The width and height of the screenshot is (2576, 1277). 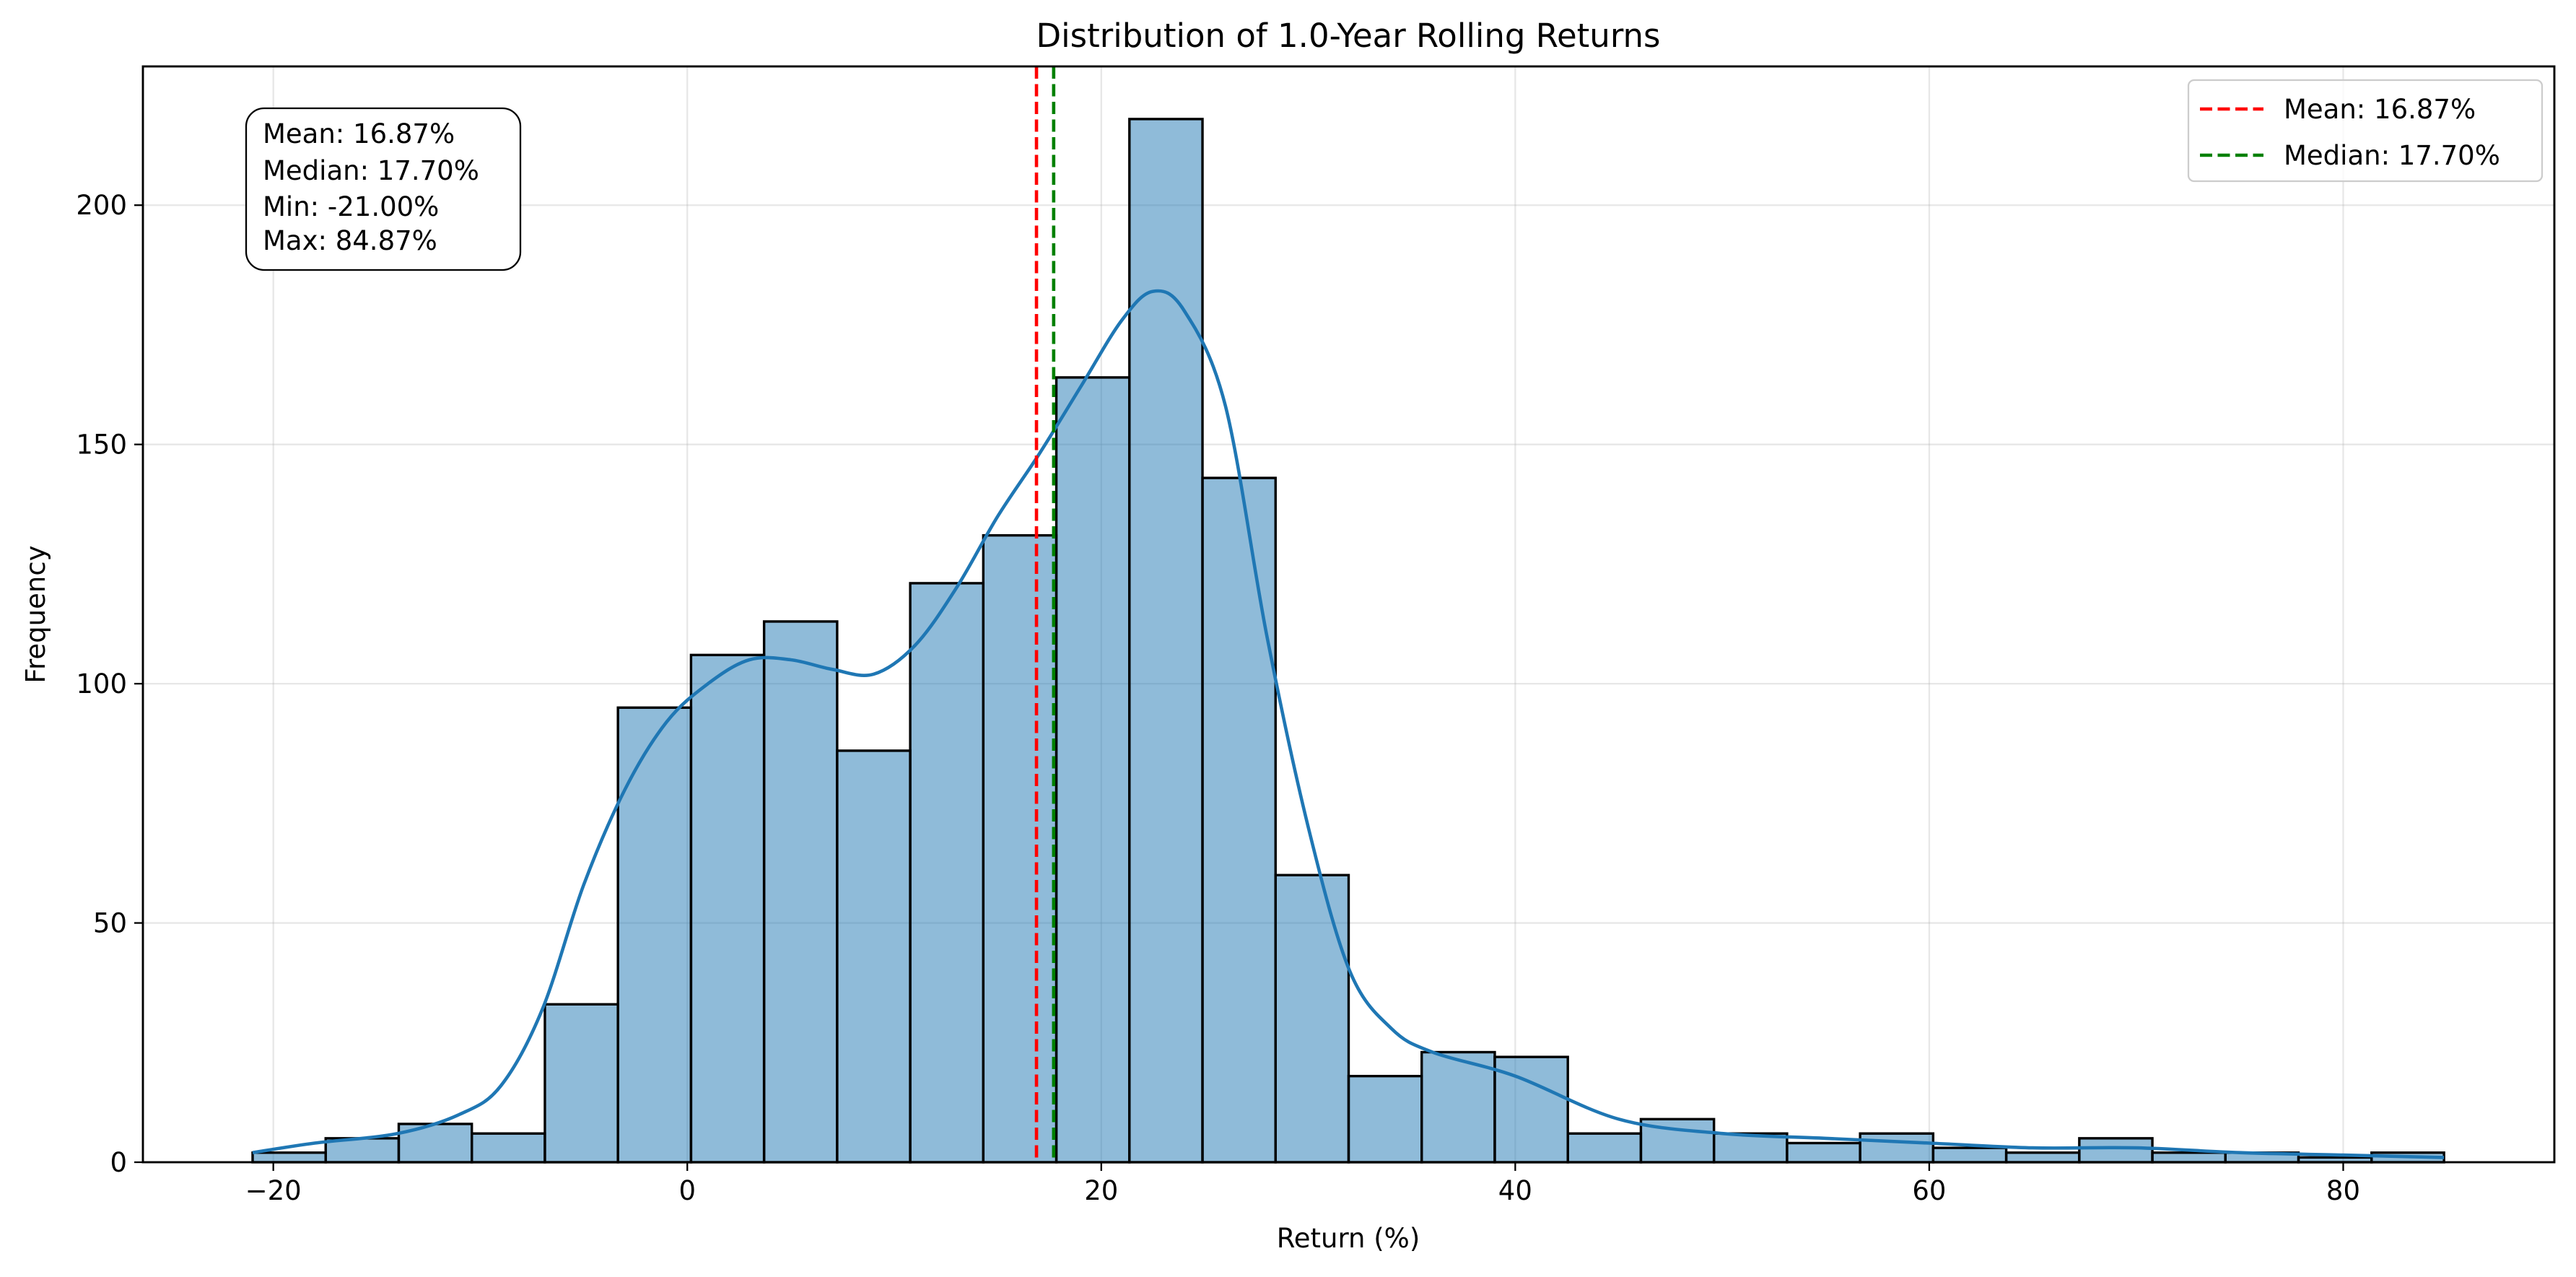 I want to click on x-tick-label: 60, so click(x=1929, y=1190).